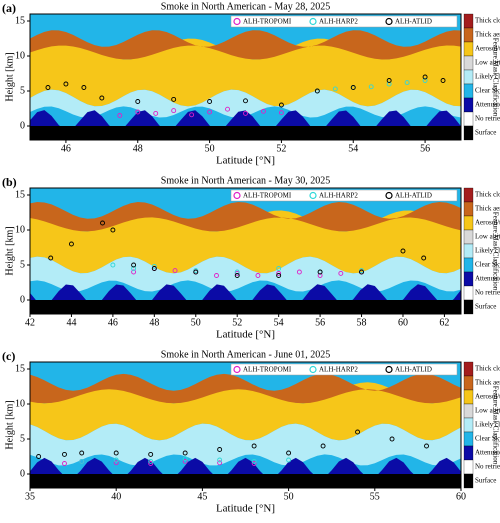  I want to click on x-tick-label: 42, so click(30, 322).